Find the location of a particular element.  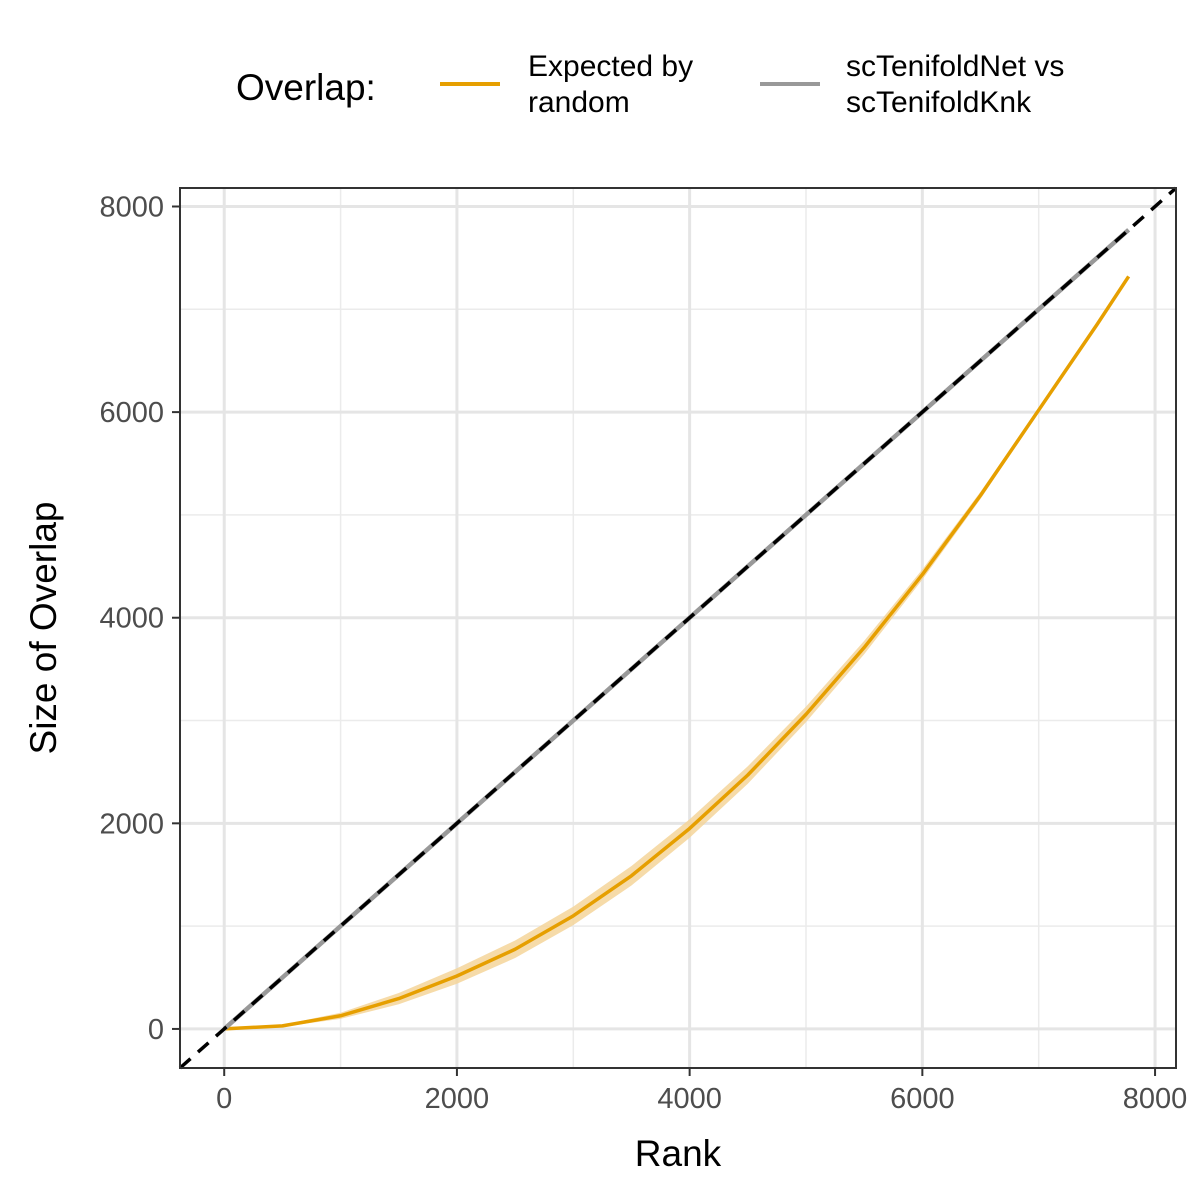

x-axis-title: Rank is located at coordinates (678, 1153).